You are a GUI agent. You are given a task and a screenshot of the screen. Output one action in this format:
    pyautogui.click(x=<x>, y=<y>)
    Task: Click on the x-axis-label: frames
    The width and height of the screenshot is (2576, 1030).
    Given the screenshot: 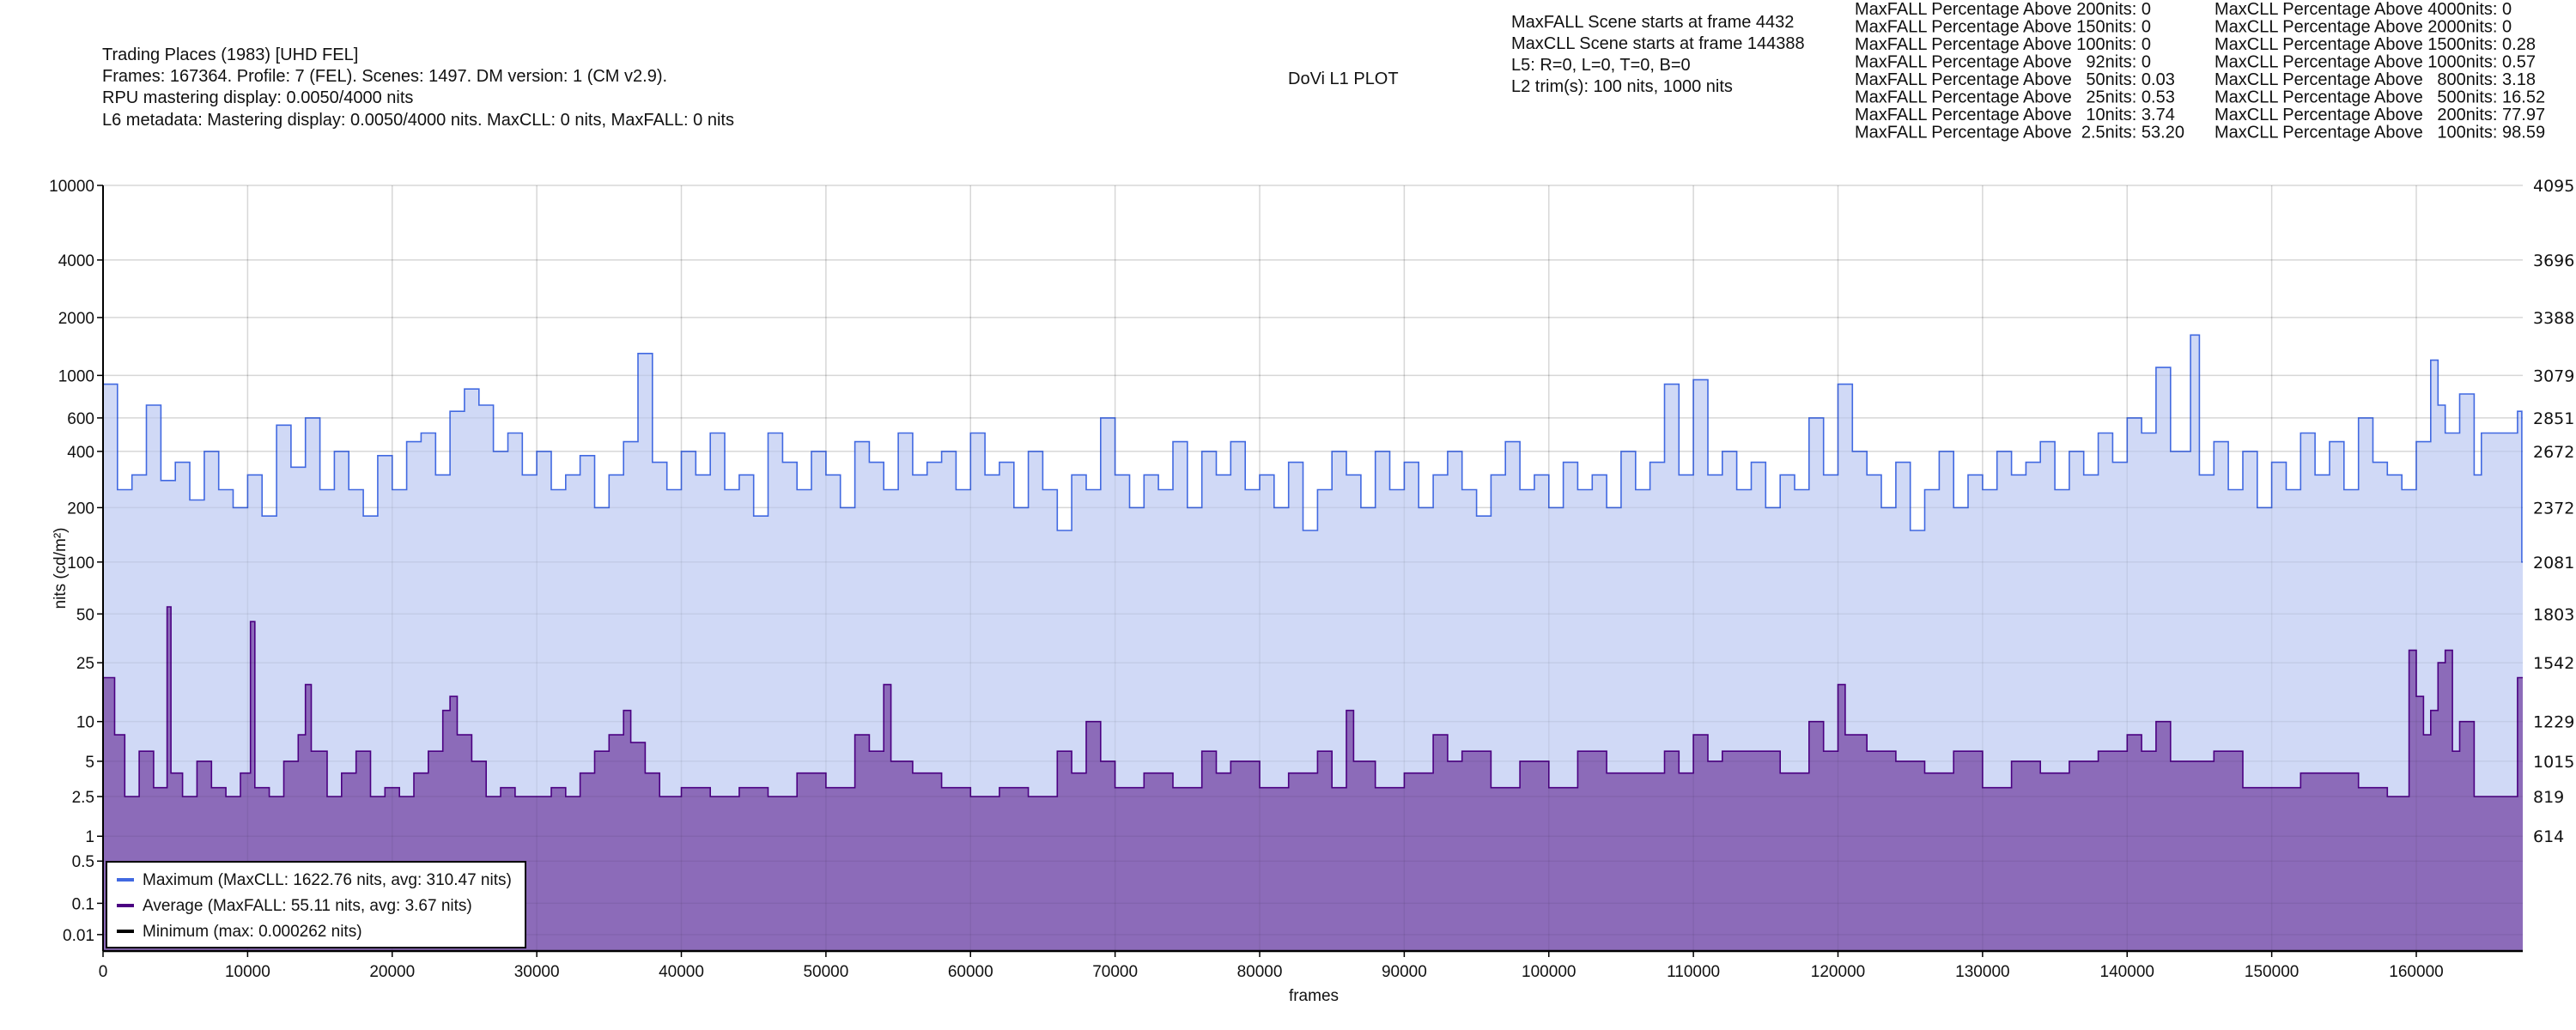 What is the action you would take?
    pyautogui.click(x=1314, y=996)
    